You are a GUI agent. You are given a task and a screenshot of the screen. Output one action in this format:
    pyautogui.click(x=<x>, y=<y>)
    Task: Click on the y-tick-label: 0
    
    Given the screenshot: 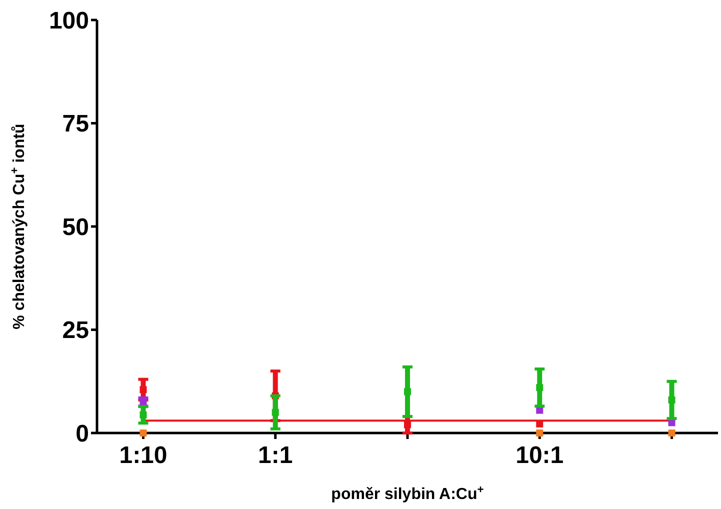 What is the action you would take?
    pyautogui.click(x=82, y=434)
    